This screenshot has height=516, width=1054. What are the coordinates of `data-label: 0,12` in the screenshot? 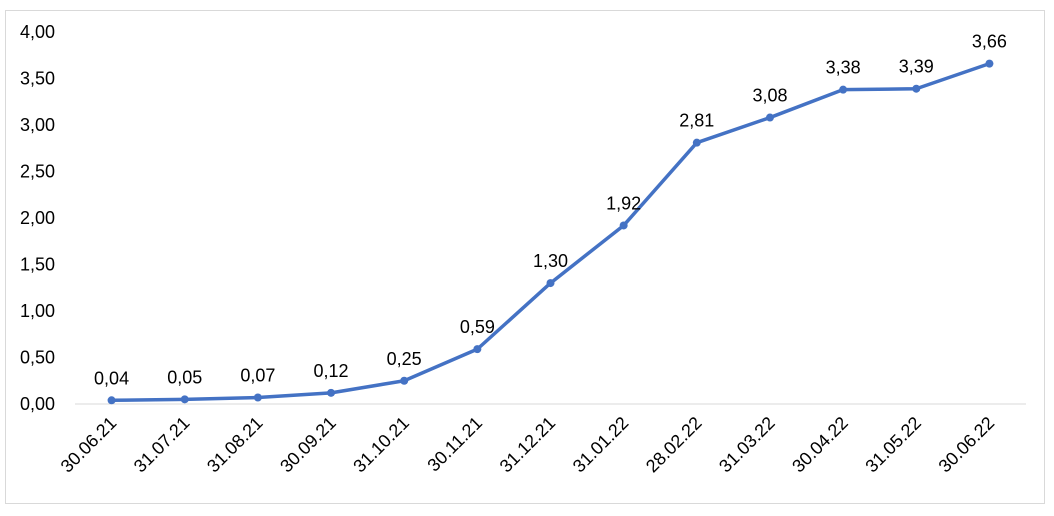 It's located at (331, 371).